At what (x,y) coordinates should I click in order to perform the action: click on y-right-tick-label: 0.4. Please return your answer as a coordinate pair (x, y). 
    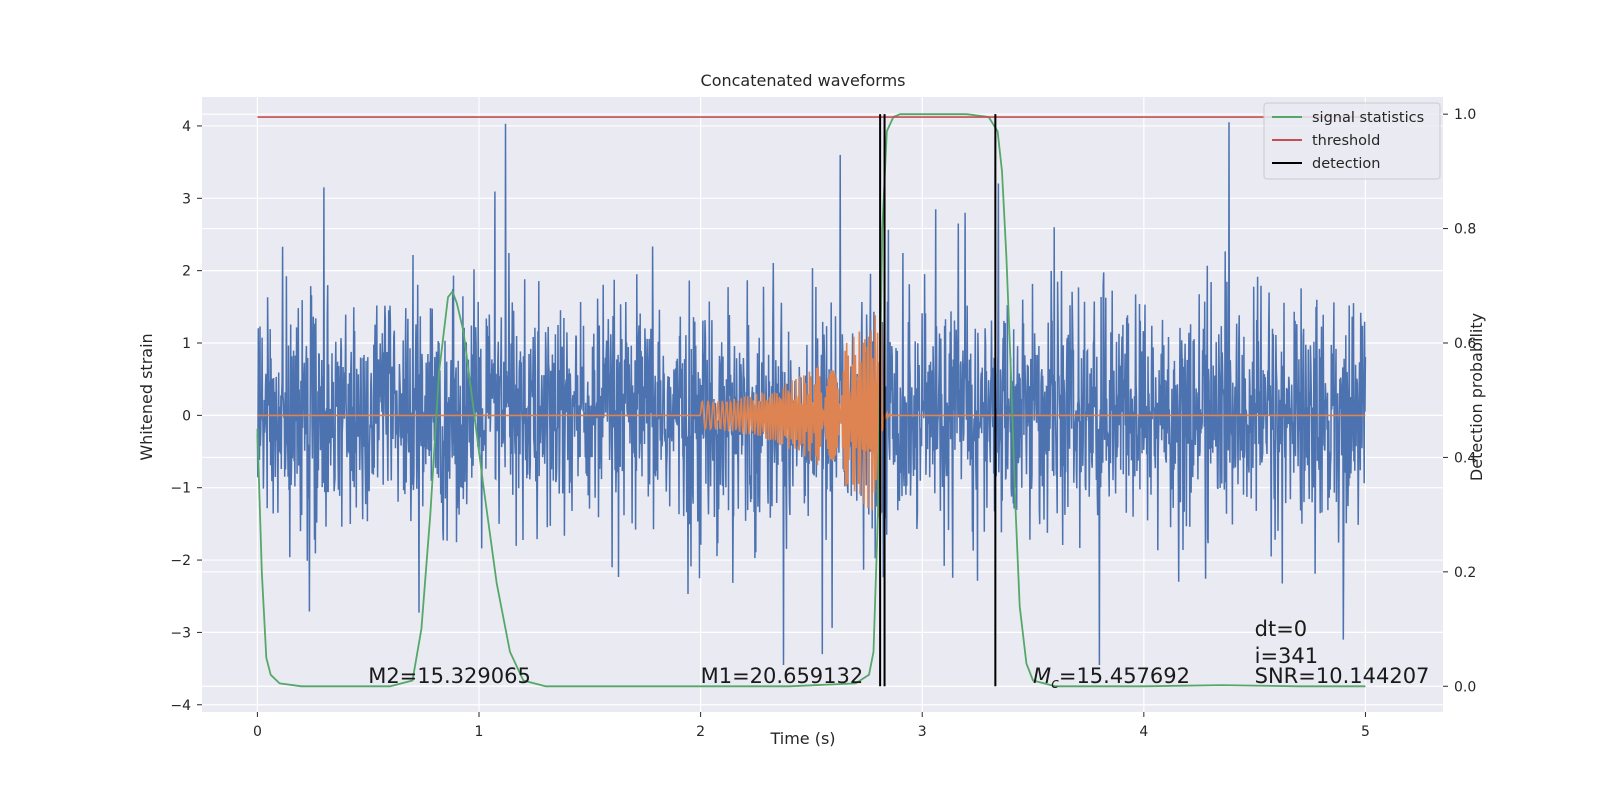
    Looking at the image, I should click on (1465, 458).